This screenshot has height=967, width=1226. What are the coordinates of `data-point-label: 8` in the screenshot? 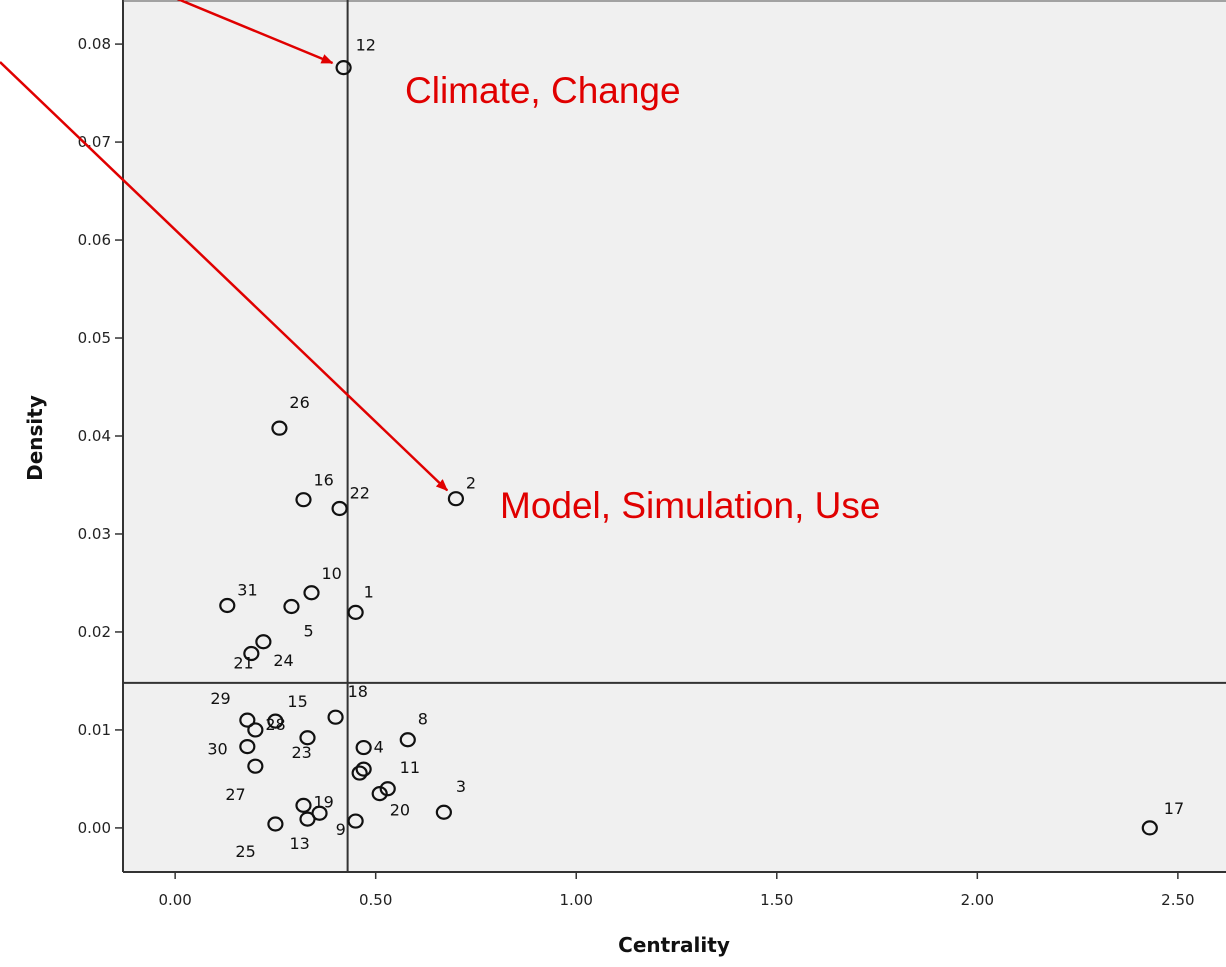 It's located at (423, 719).